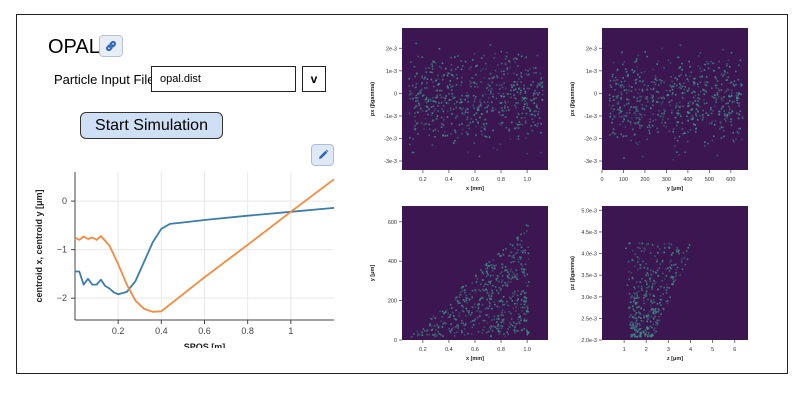 The height and width of the screenshot is (403, 808). I want to click on particle-input-file-field, so click(223, 79).